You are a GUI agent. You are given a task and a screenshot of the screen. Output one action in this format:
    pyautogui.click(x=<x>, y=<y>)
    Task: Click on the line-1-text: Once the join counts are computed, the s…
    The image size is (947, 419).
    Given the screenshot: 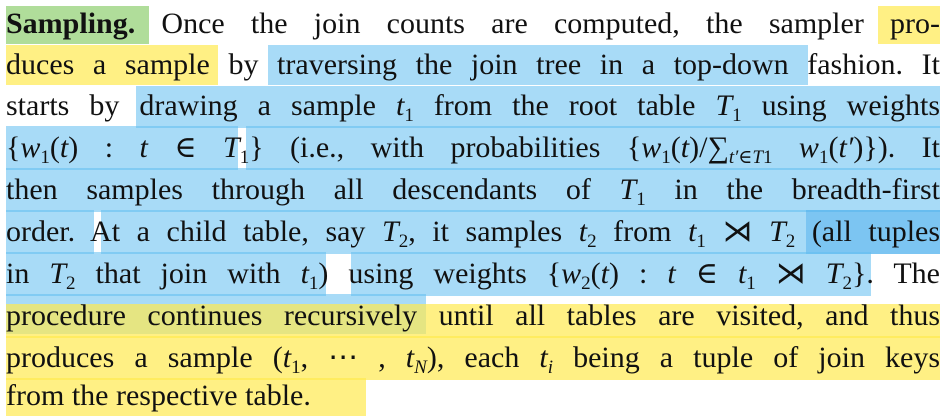 What is the action you would take?
    pyautogui.click(x=537, y=23)
    